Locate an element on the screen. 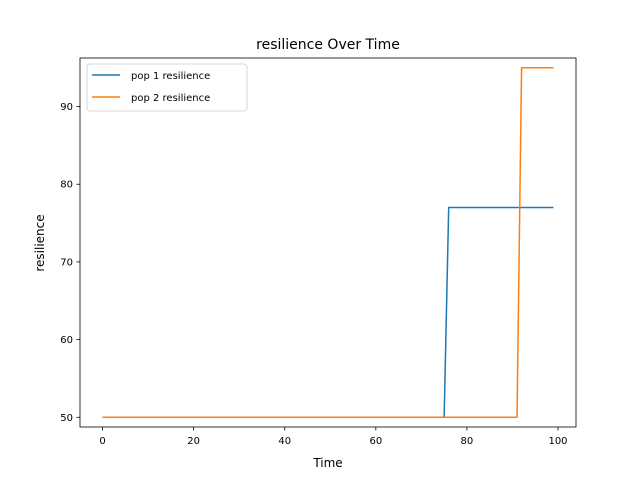 This screenshot has width=640, height=480. legend-label-pop-1: pop 1 resilience is located at coordinates (170, 76).